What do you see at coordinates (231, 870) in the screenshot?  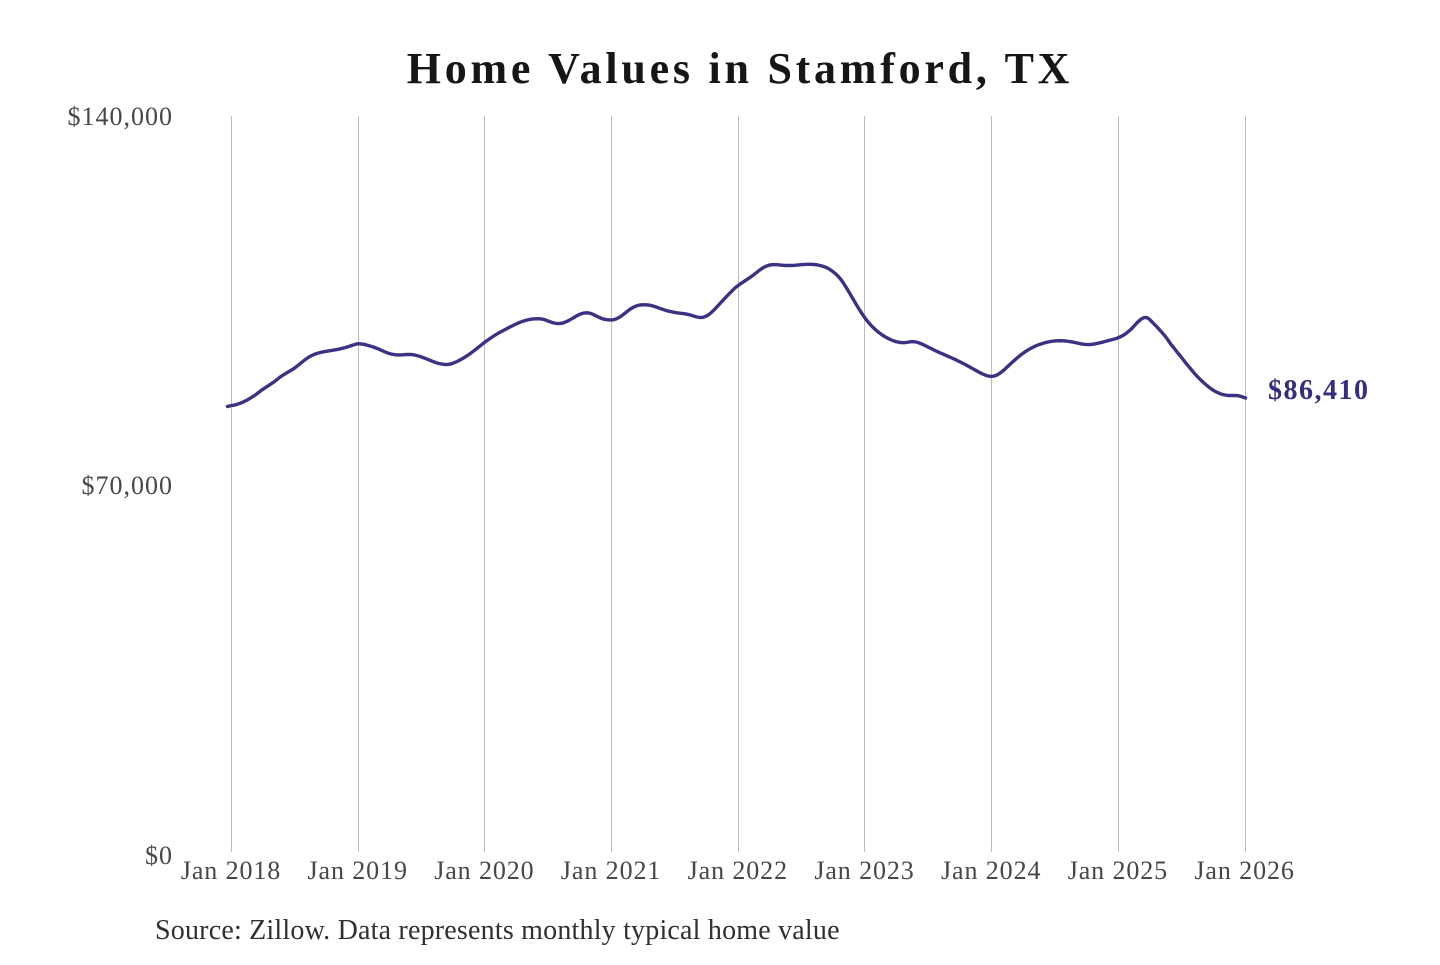 I see `svg-text: Jan 2018` at bounding box center [231, 870].